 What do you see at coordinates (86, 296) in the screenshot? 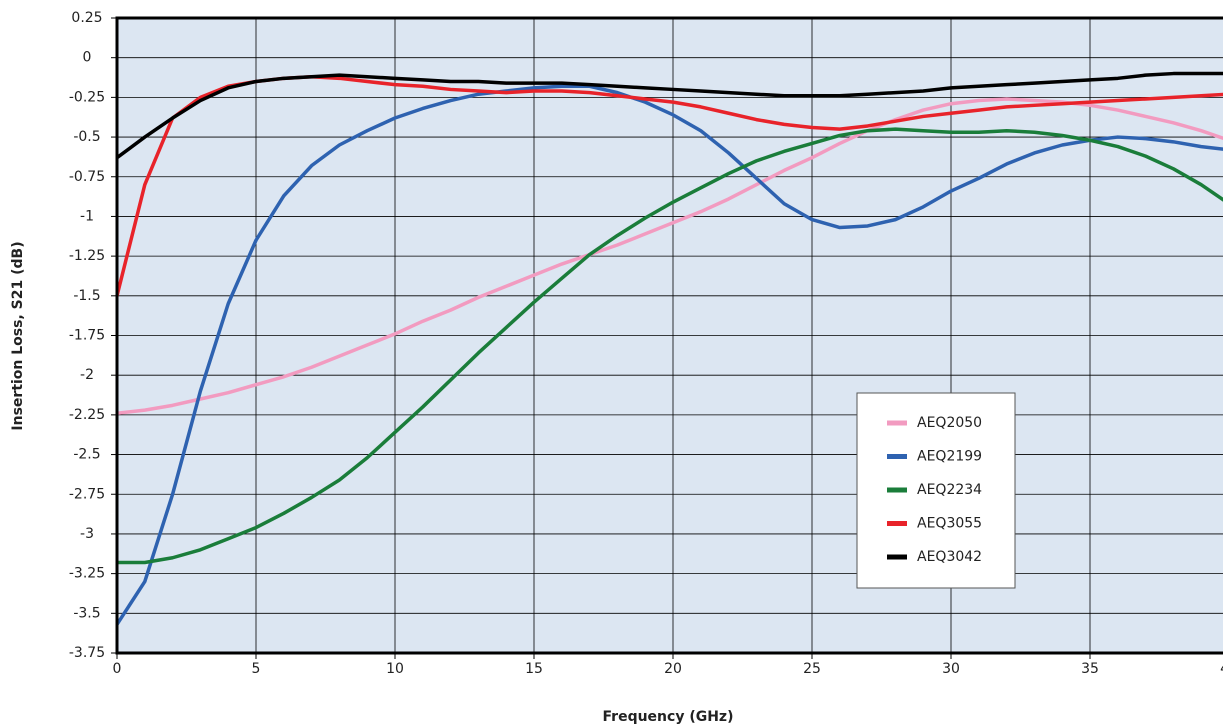
I see `y-tick-label: -1.5` at bounding box center [86, 296].